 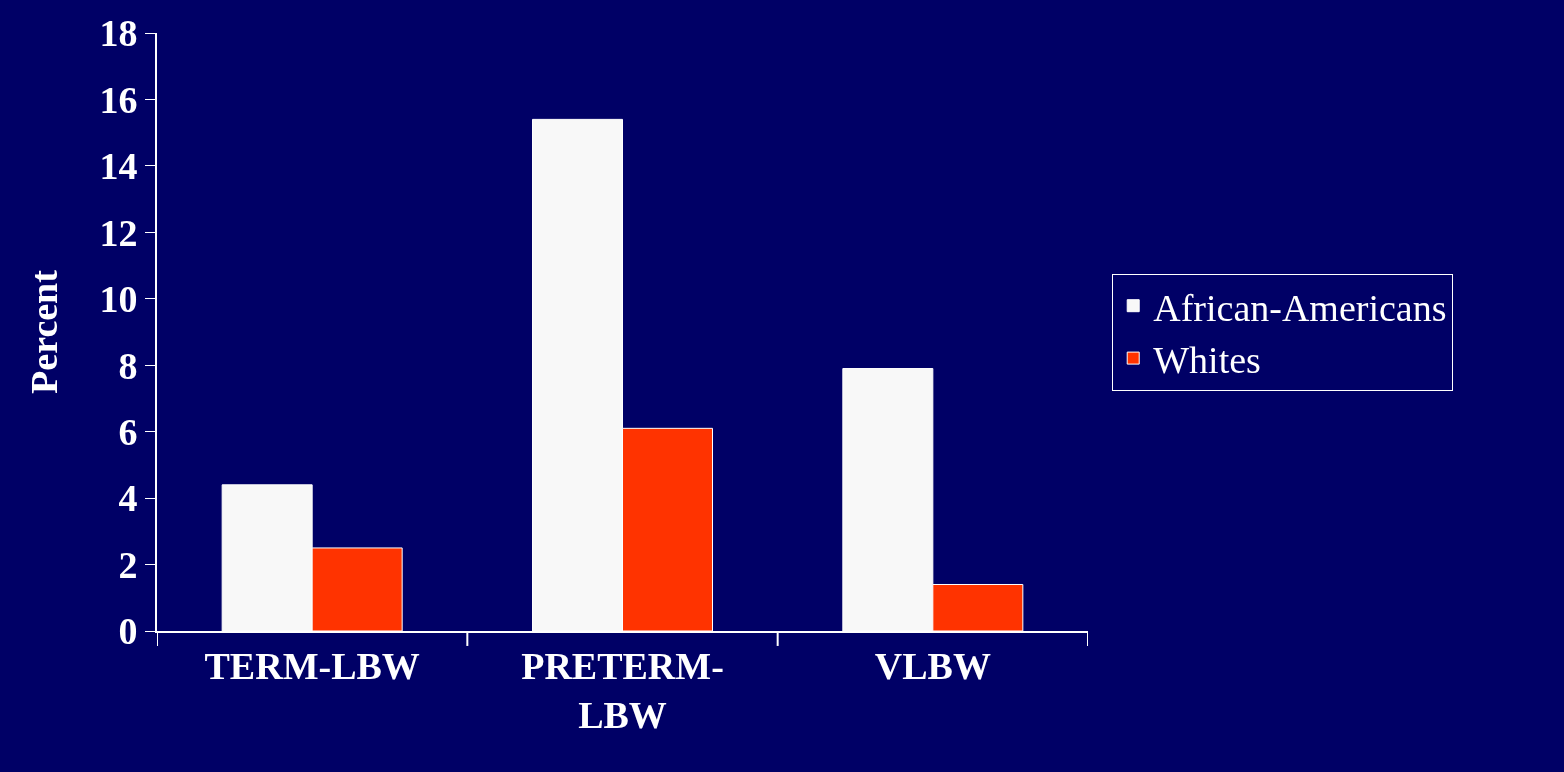 What do you see at coordinates (932, 665) in the screenshot?
I see `x-tick-label: VLBW` at bounding box center [932, 665].